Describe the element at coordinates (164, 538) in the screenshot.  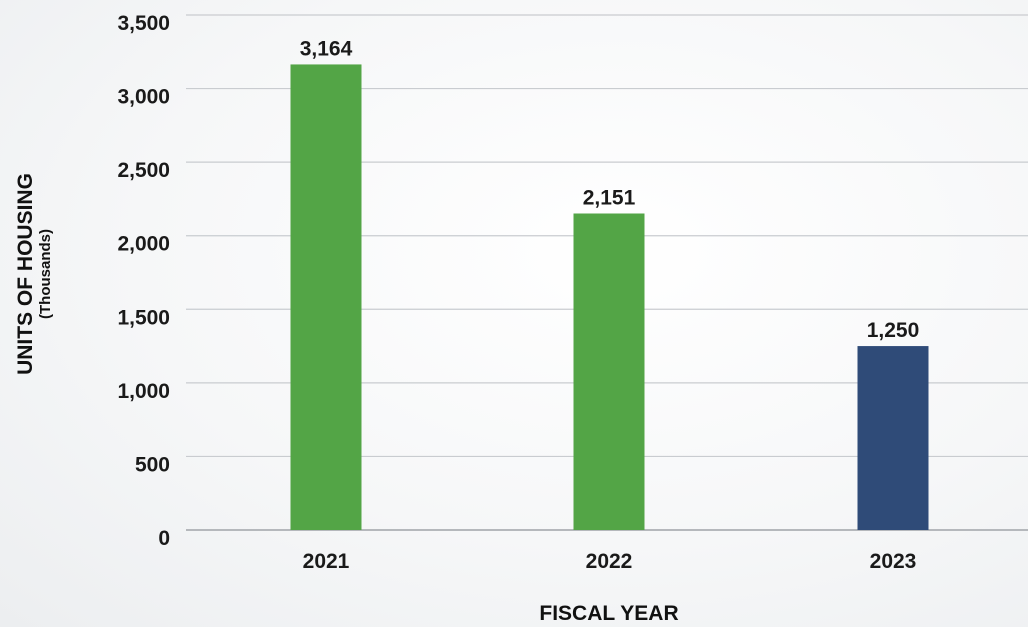
I see `y-tick-label: 0` at that location.